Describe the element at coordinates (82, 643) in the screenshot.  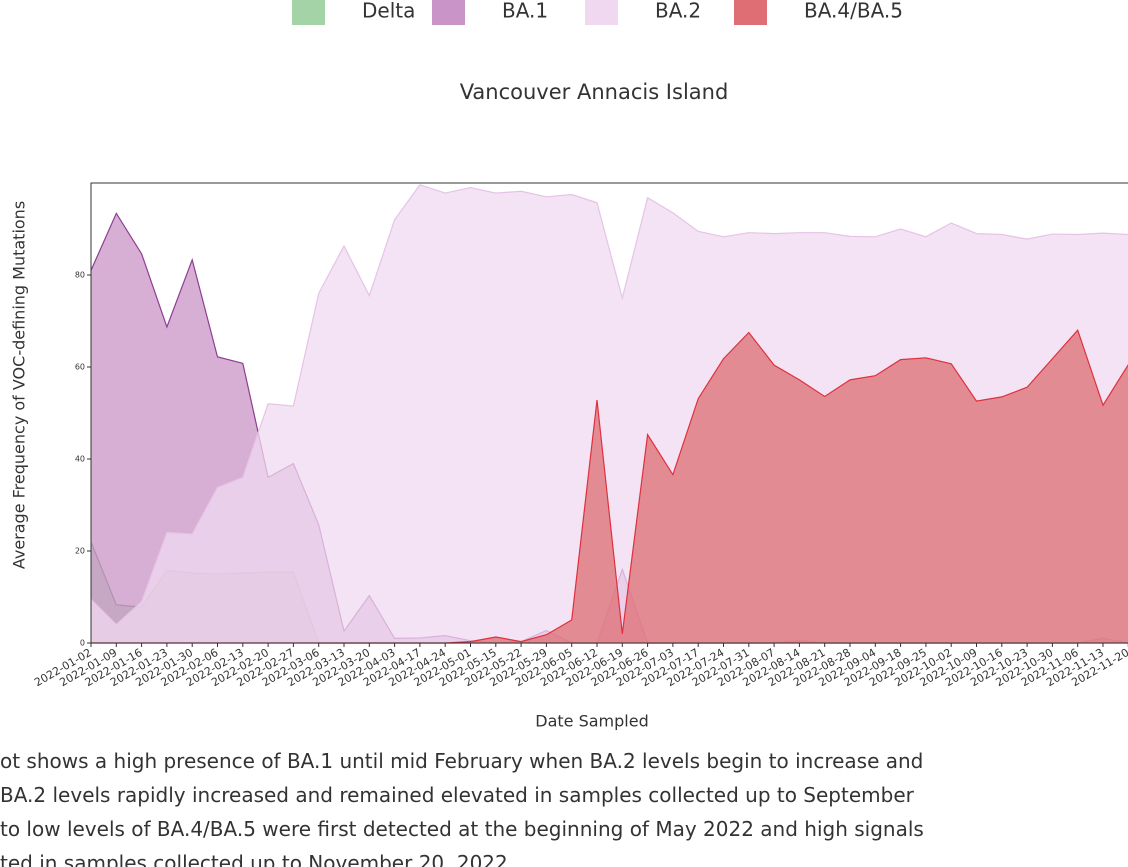
I see `y-tick-label: 0` at that location.